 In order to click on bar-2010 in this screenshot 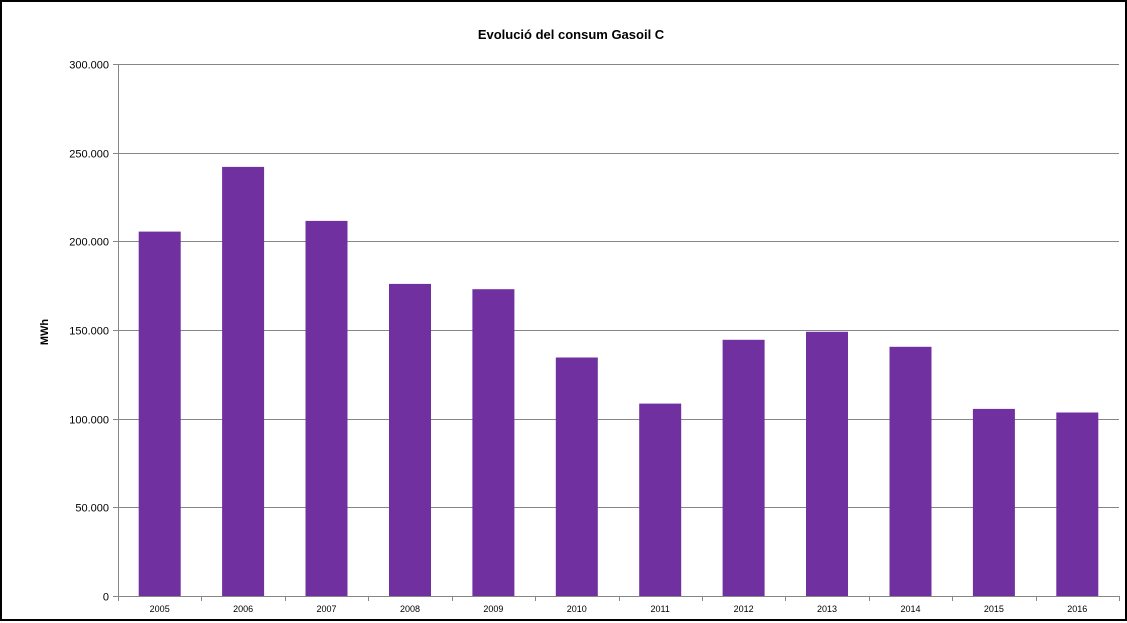, I will do `click(576, 476)`.